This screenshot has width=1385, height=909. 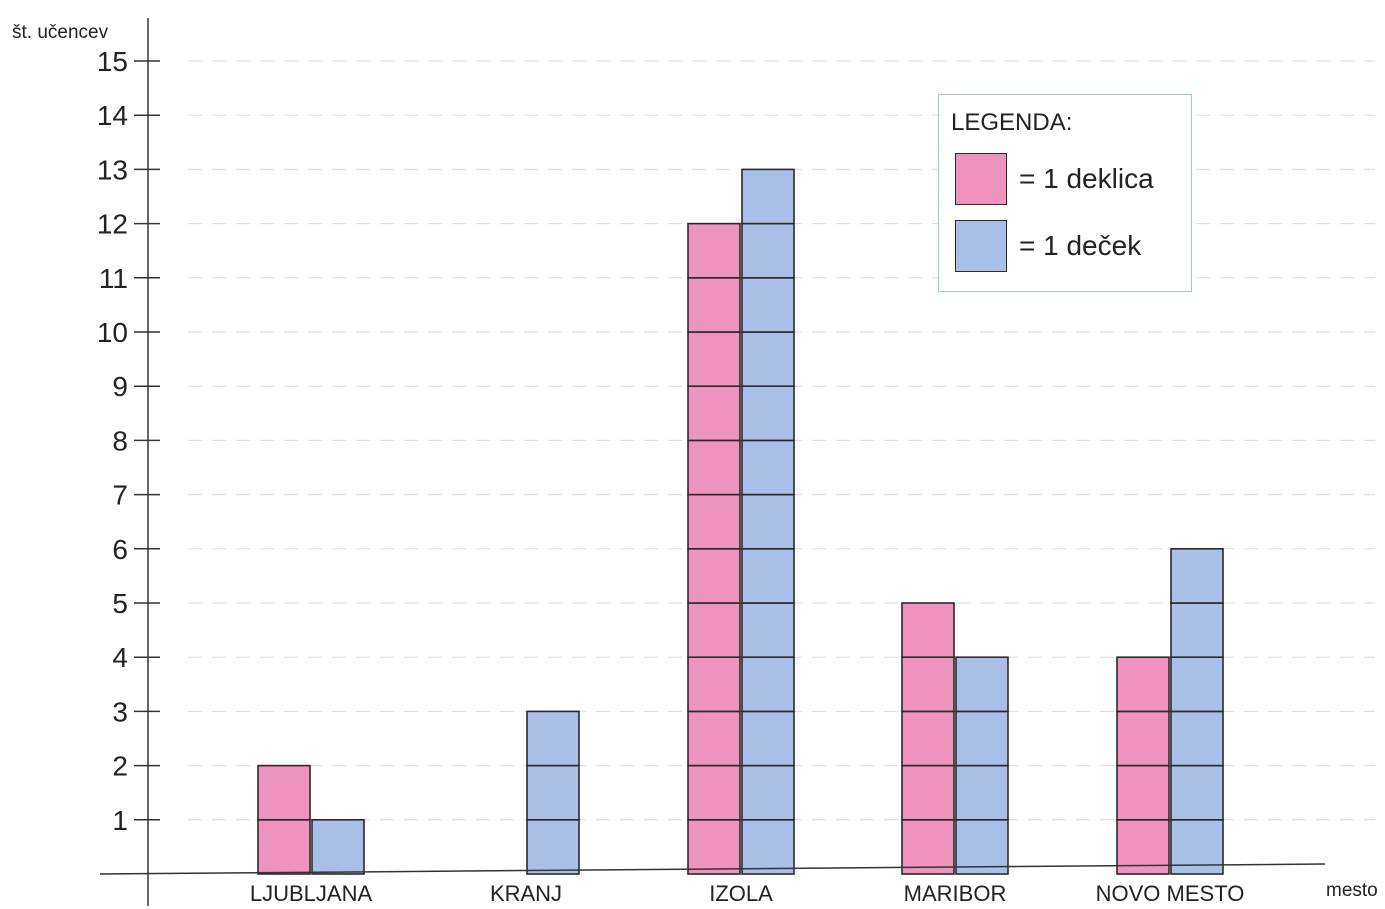 I want to click on y-tick-label-8: 8, so click(x=120, y=440).